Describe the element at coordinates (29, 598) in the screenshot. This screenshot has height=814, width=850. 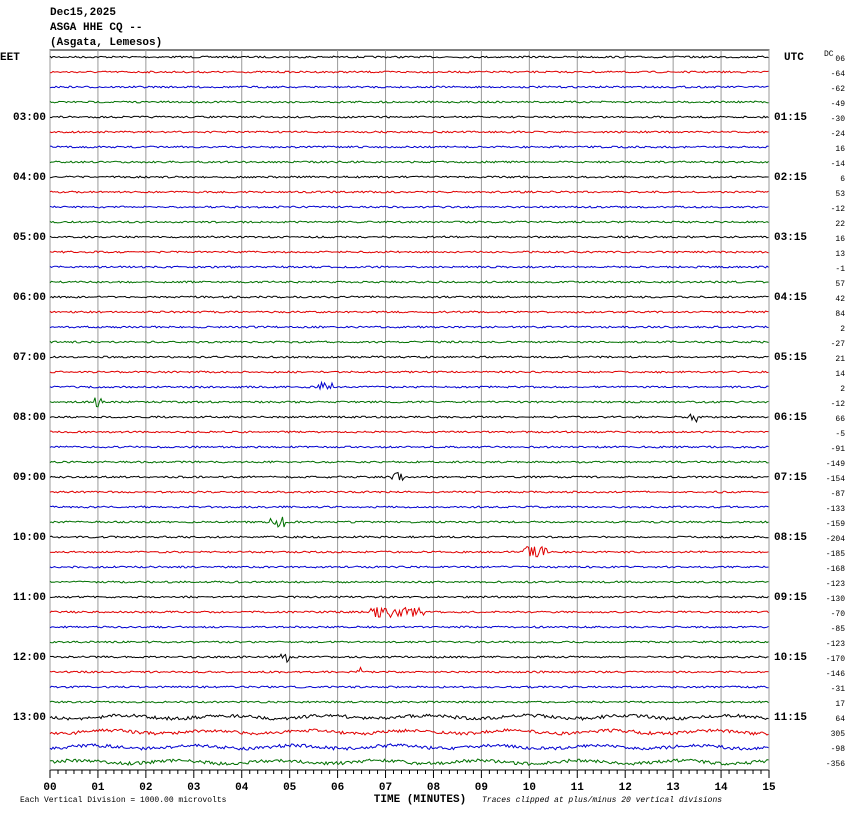
I see `left-time-label: 11:00` at that location.